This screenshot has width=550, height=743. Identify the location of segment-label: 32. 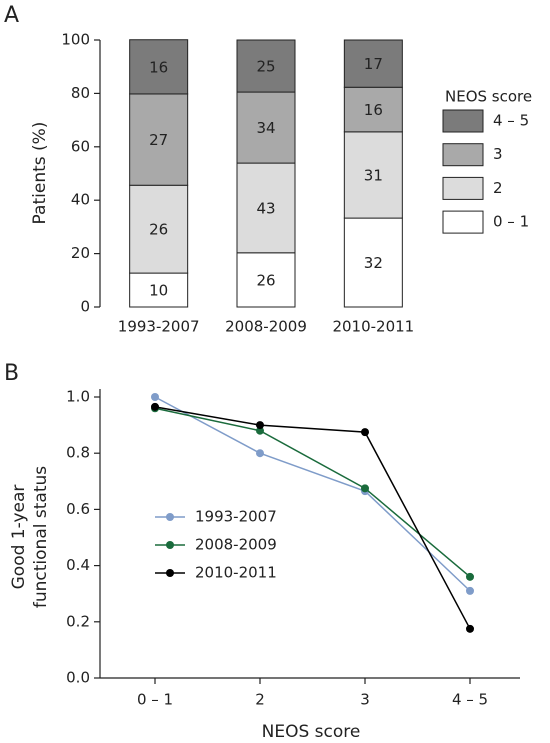
(373, 263).